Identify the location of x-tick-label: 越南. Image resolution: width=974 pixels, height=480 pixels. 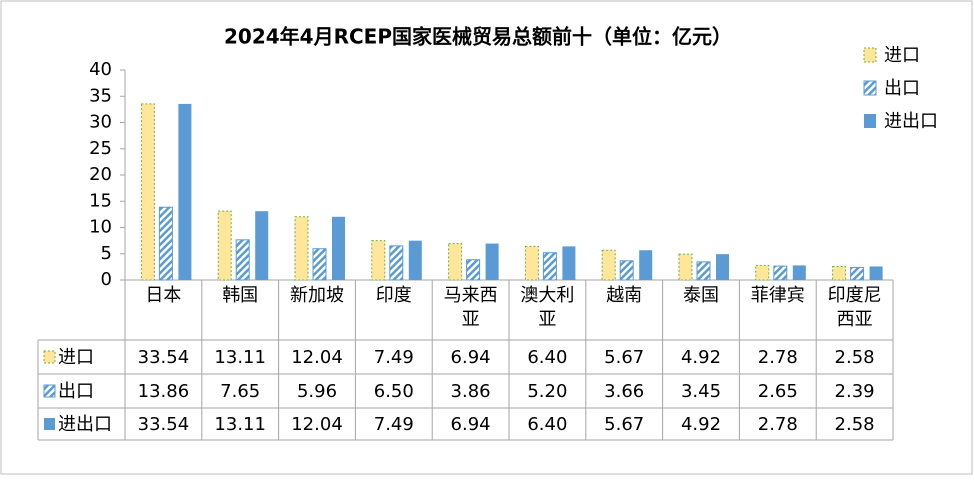
(624, 295).